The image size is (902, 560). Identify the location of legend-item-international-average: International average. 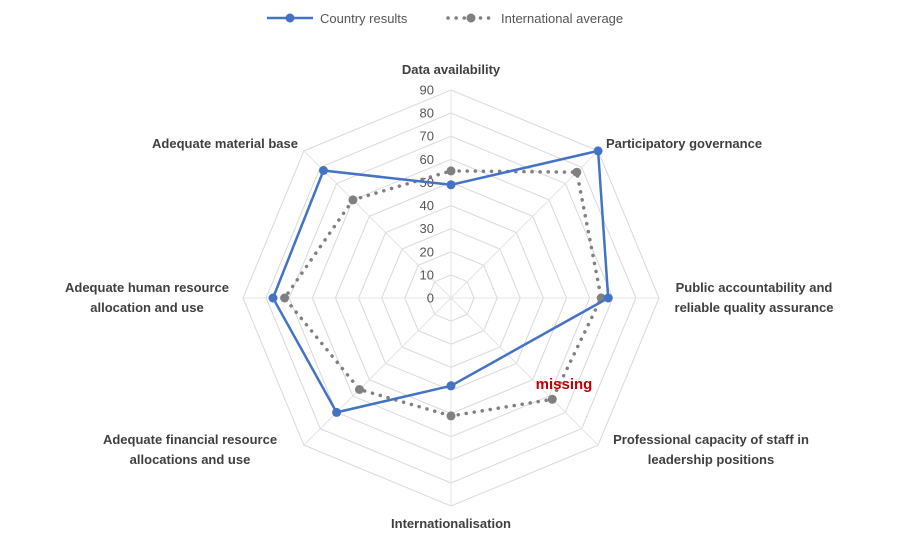
(534, 18).